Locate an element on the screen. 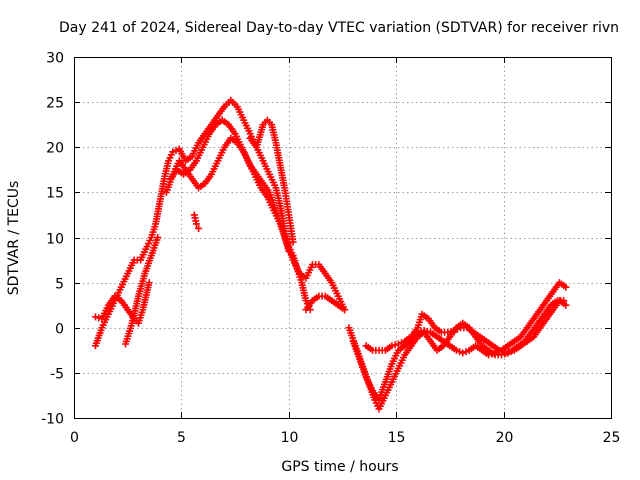 The height and width of the screenshot is (480, 640). x-tick-label: 5 is located at coordinates (181, 438).